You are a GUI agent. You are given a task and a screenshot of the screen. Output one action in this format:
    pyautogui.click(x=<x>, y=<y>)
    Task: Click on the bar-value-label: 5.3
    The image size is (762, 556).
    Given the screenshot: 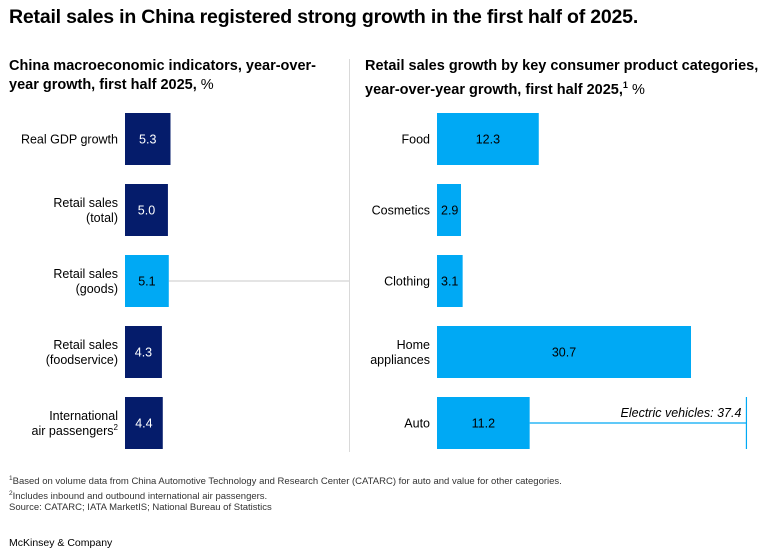 What is the action you would take?
    pyautogui.click(x=147, y=140)
    